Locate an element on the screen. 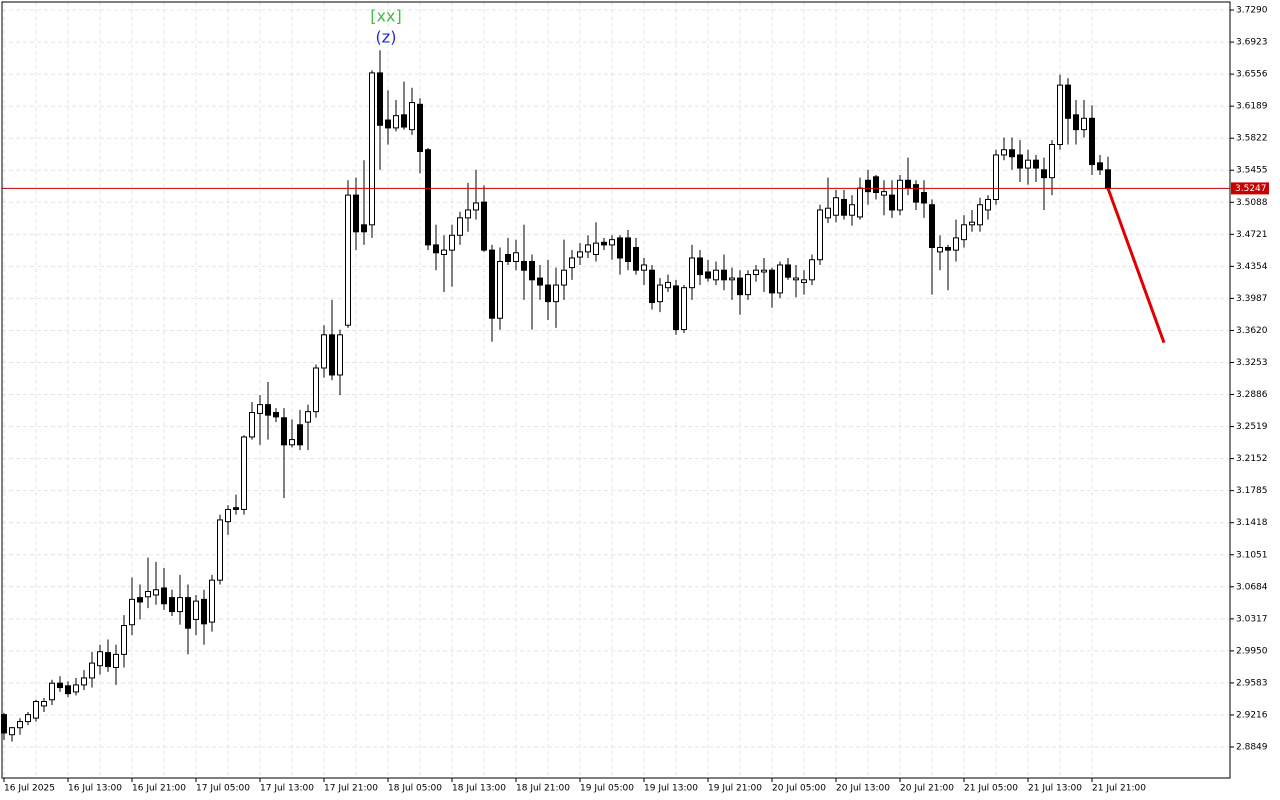 The height and width of the screenshot is (800, 1280). x-tick-label: 16 Jul 2025 is located at coordinates (29, 789).